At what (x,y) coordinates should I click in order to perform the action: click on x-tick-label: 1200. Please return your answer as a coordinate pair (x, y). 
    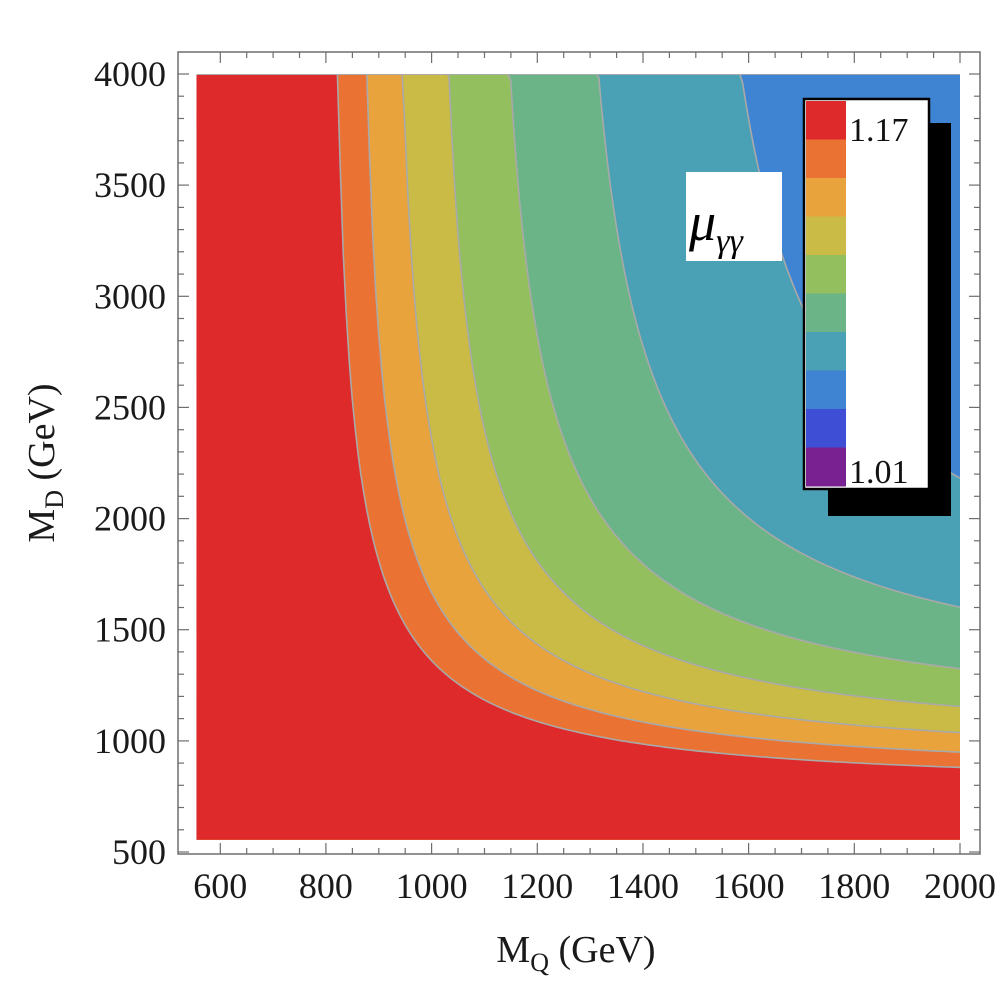
    Looking at the image, I should click on (537, 886).